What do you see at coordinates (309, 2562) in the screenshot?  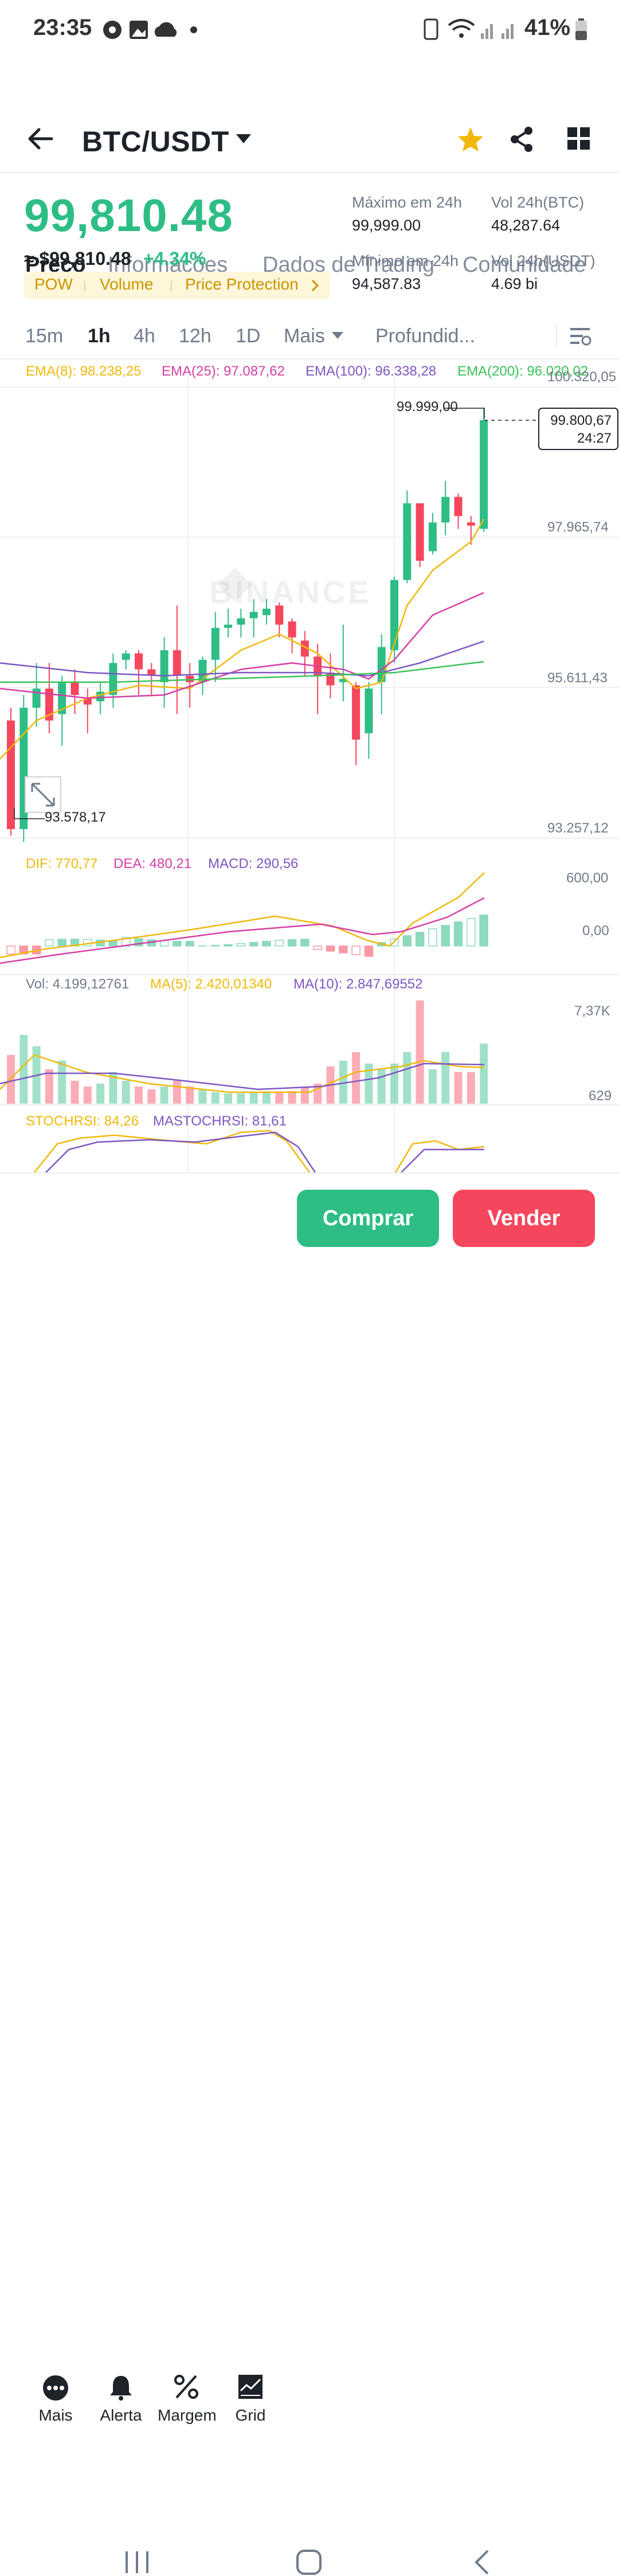 I see `home-icon` at bounding box center [309, 2562].